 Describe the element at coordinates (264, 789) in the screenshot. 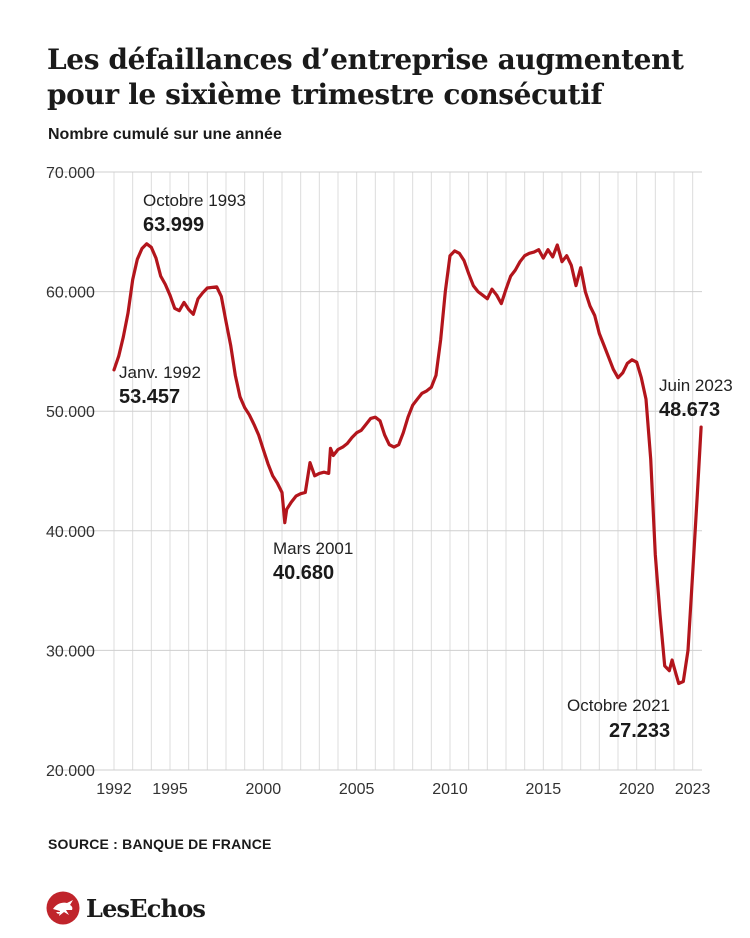

I see `x-tick-label: 2000` at that location.